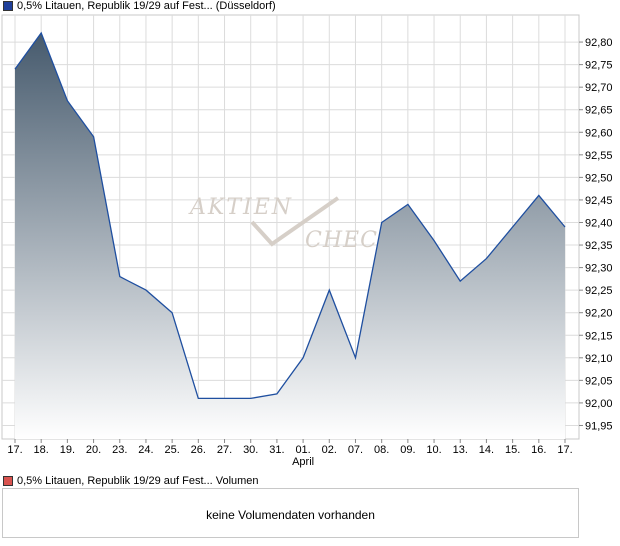 The image size is (620, 546). I want to click on y-tick-label: 92,25, so click(599, 291).